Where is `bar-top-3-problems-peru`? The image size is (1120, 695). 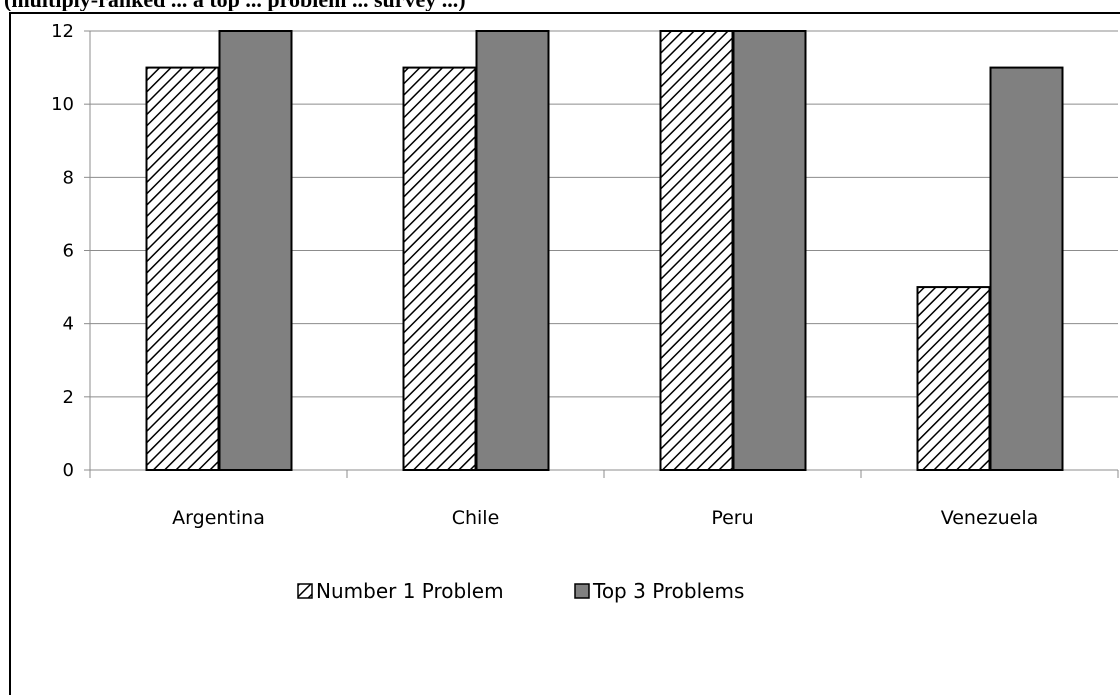 bar-top-3-problems-peru is located at coordinates (769, 250).